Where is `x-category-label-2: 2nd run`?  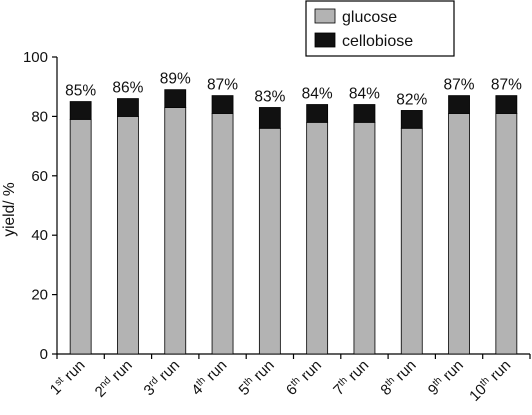
x-category-label-2: 2nd run is located at coordinates (113, 378).